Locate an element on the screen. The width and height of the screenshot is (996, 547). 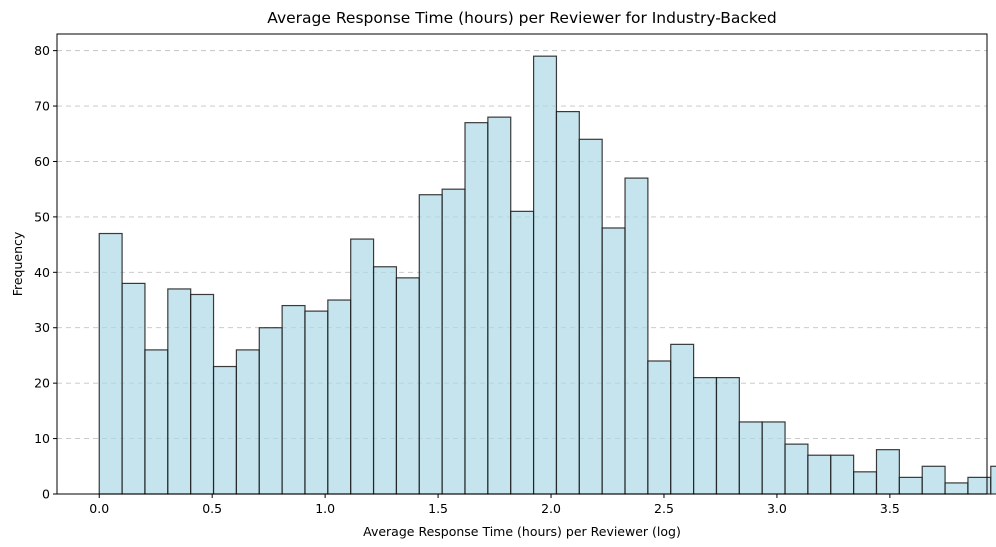
y-tick-label: 40 is located at coordinates (42, 272).